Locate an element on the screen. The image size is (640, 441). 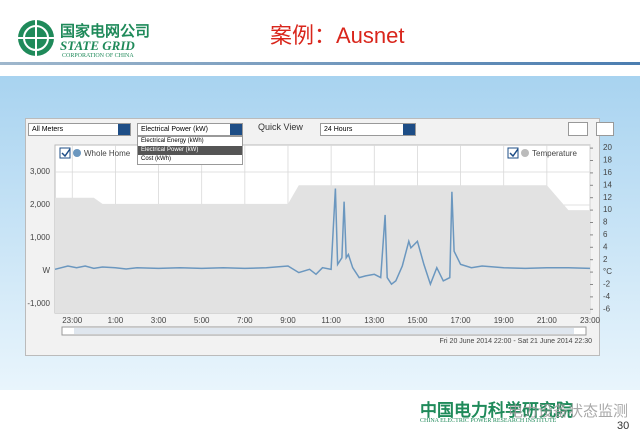
measure-dropdown: Electrical Power (kW) is located at coordinates (190, 129).